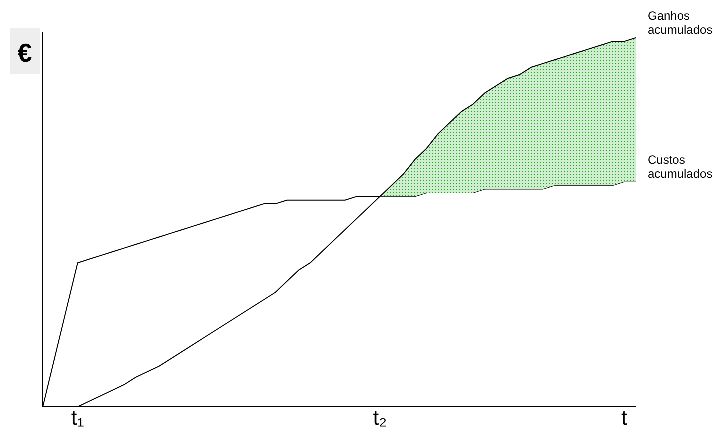  What do you see at coordinates (25, 53) in the screenshot?
I see `y-axis-title: €` at bounding box center [25, 53].